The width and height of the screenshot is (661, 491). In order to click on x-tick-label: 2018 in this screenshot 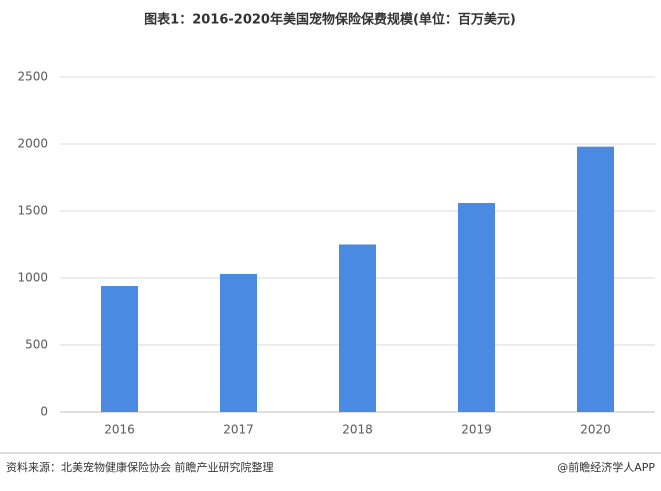, I will do `click(357, 430)`.